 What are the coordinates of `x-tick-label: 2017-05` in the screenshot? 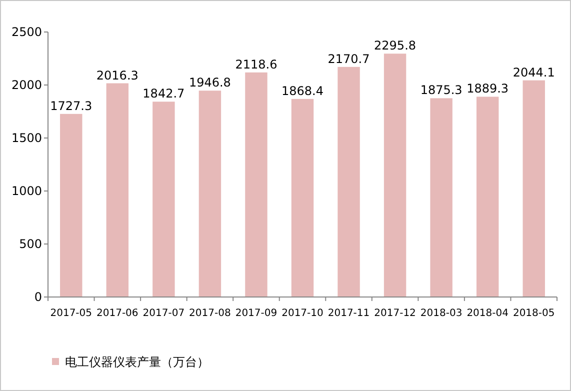 It's located at (71, 313).